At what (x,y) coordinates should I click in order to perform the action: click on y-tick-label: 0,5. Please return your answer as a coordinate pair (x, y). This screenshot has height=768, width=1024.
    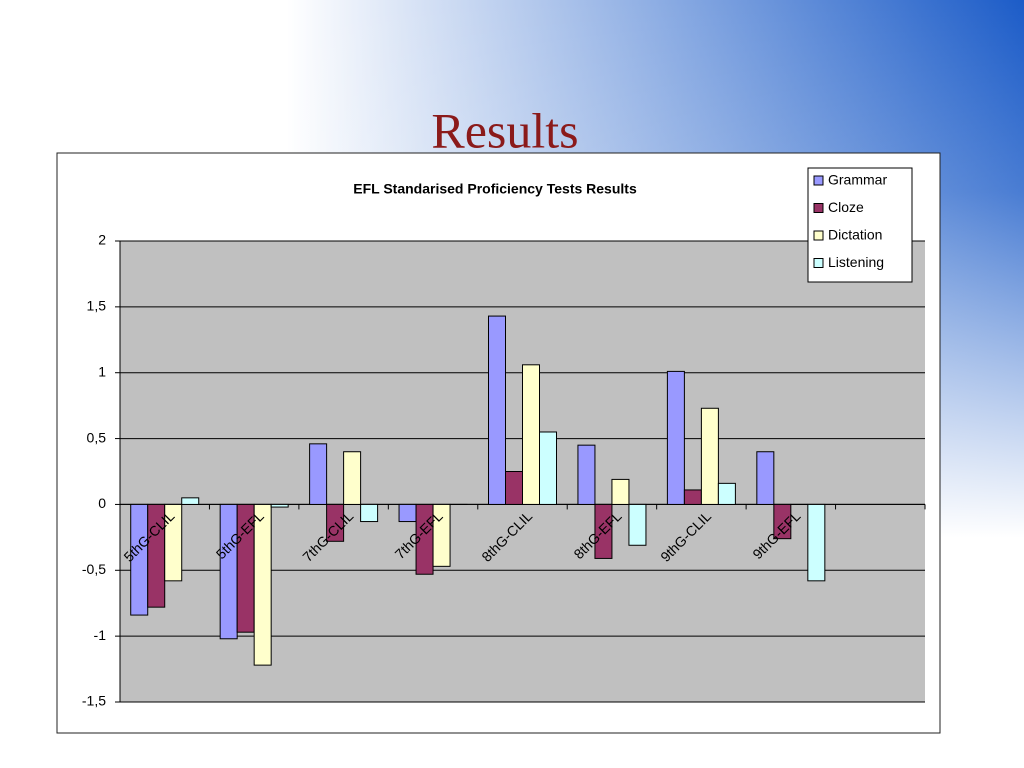
    Looking at the image, I should click on (97, 437).